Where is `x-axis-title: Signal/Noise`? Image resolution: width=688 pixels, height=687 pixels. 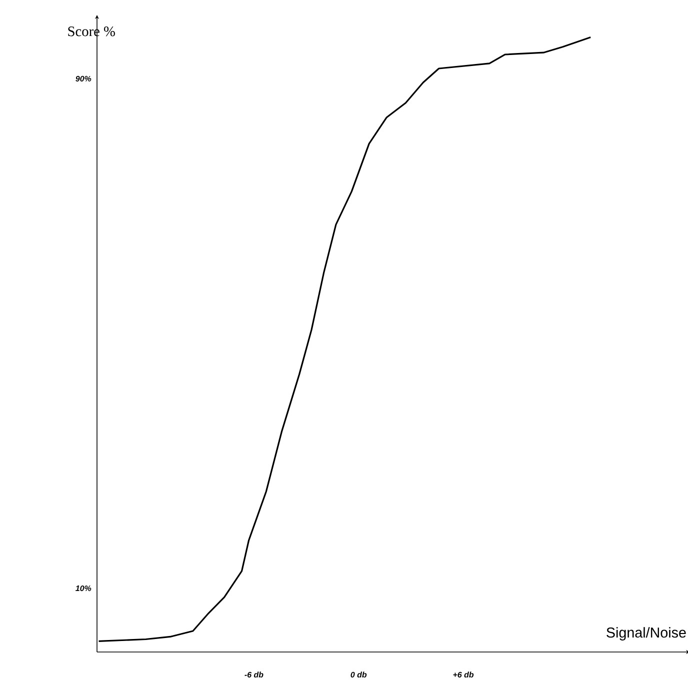
x-axis-title: Signal/Noise is located at coordinates (646, 633).